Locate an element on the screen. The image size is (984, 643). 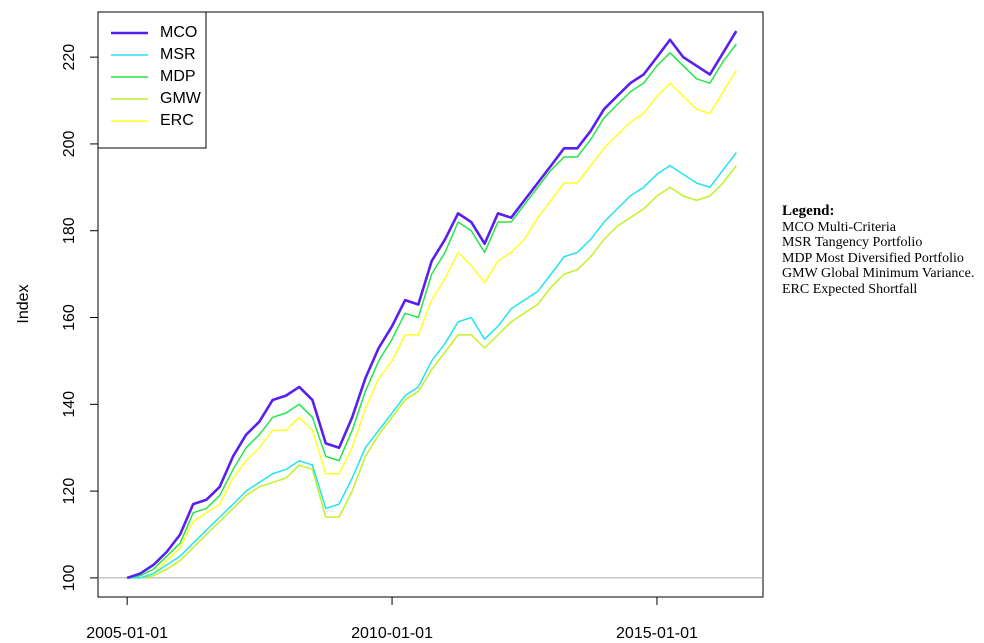
legend-label: MDP is located at coordinates (178, 76).